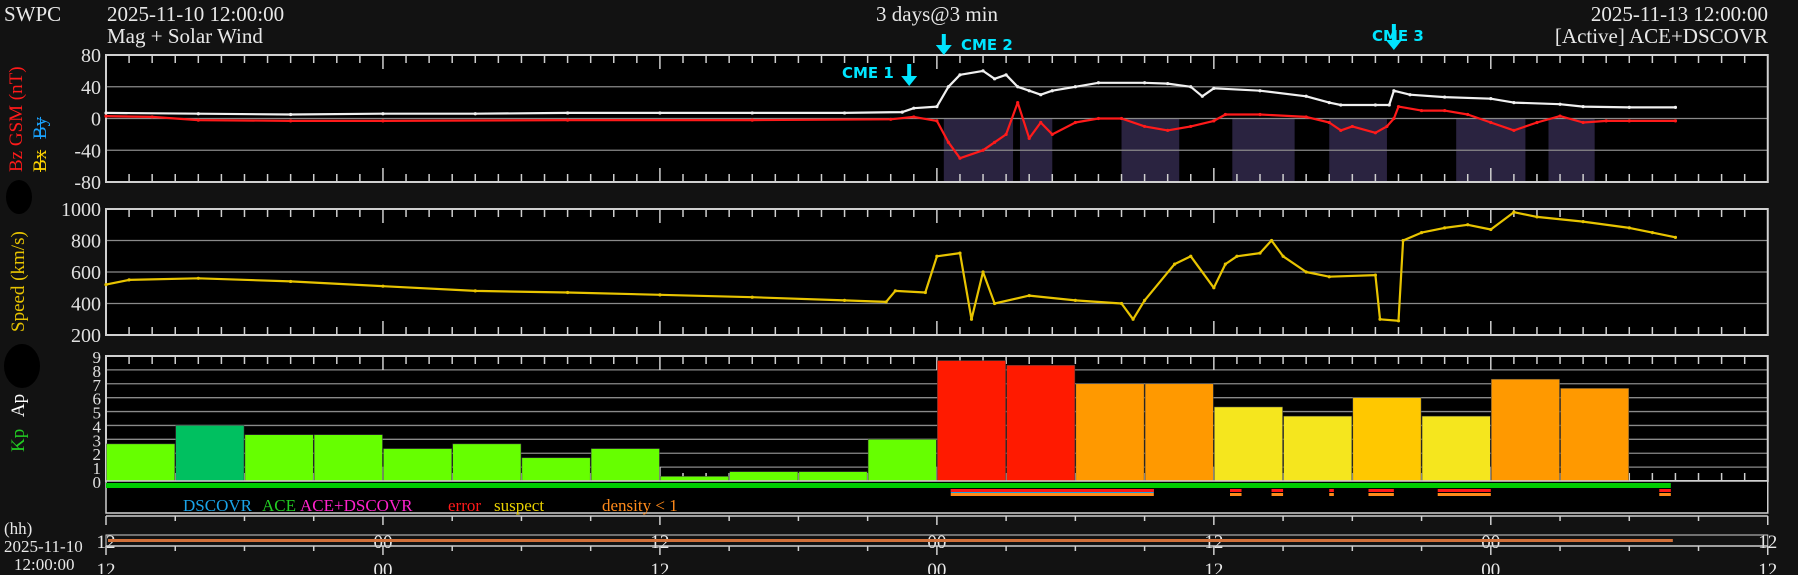 This screenshot has width=1798, height=575. I want to click on kp-y-tick-label: 2, so click(97, 454).